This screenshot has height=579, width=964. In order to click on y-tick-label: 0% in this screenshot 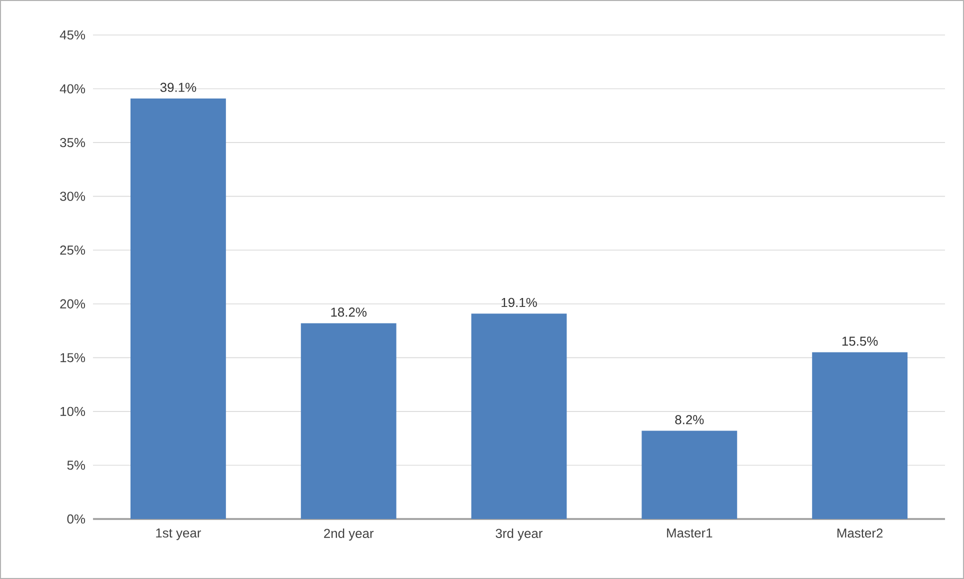, I will do `click(76, 519)`.